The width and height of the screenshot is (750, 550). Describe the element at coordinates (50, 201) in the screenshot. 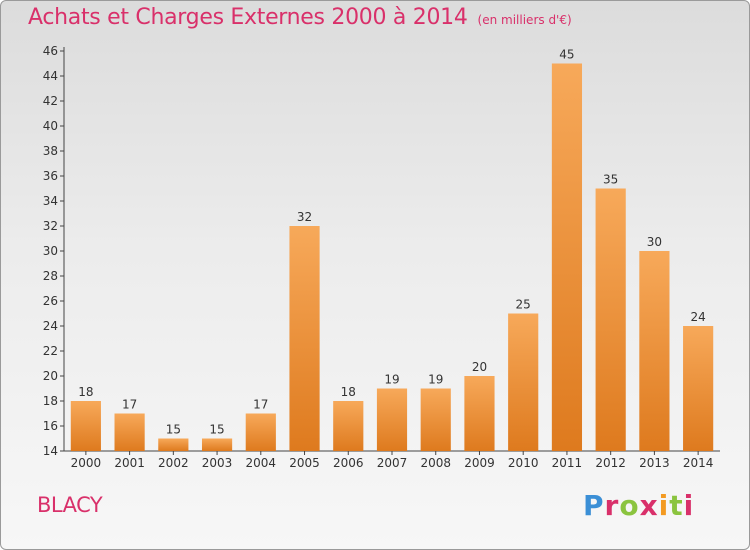

I see `y-tick-label: 34` at that location.